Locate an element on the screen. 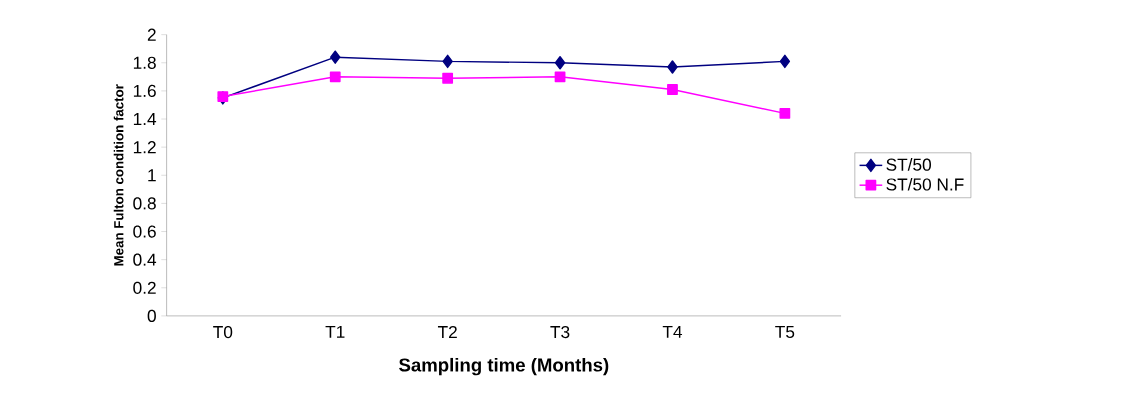 Image resolution: width=1121 pixels, height=410 pixels. x-tick-label: T5 is located at coordinates (785, 332).